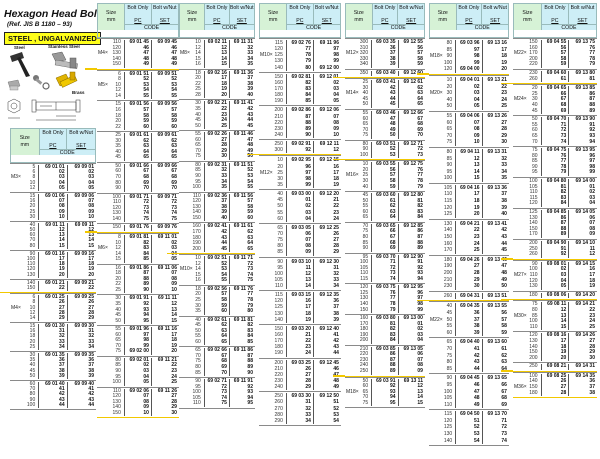  Describe the element at coordinates (25, 313) in the screenshot. I see `length-cell: 12` at that location.